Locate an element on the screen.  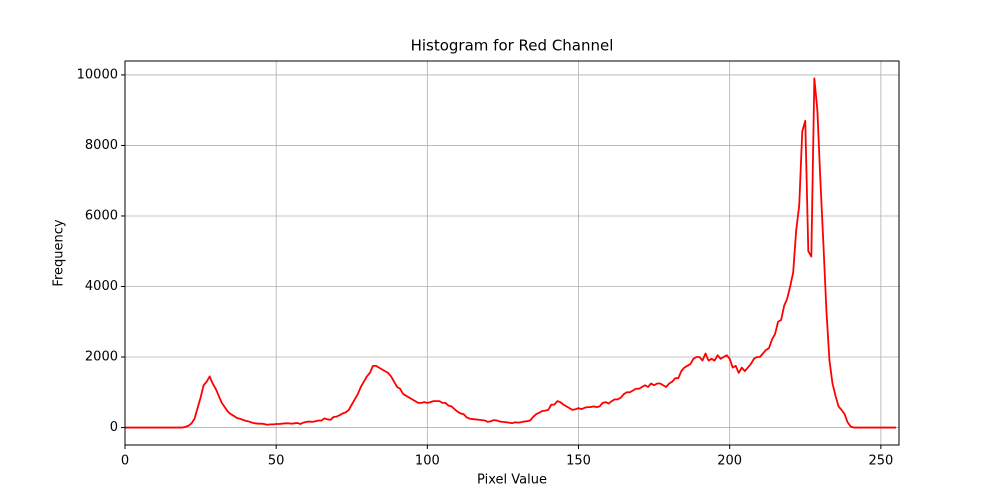
y-tick-label: 10000 is located at coordinates (97, 74).